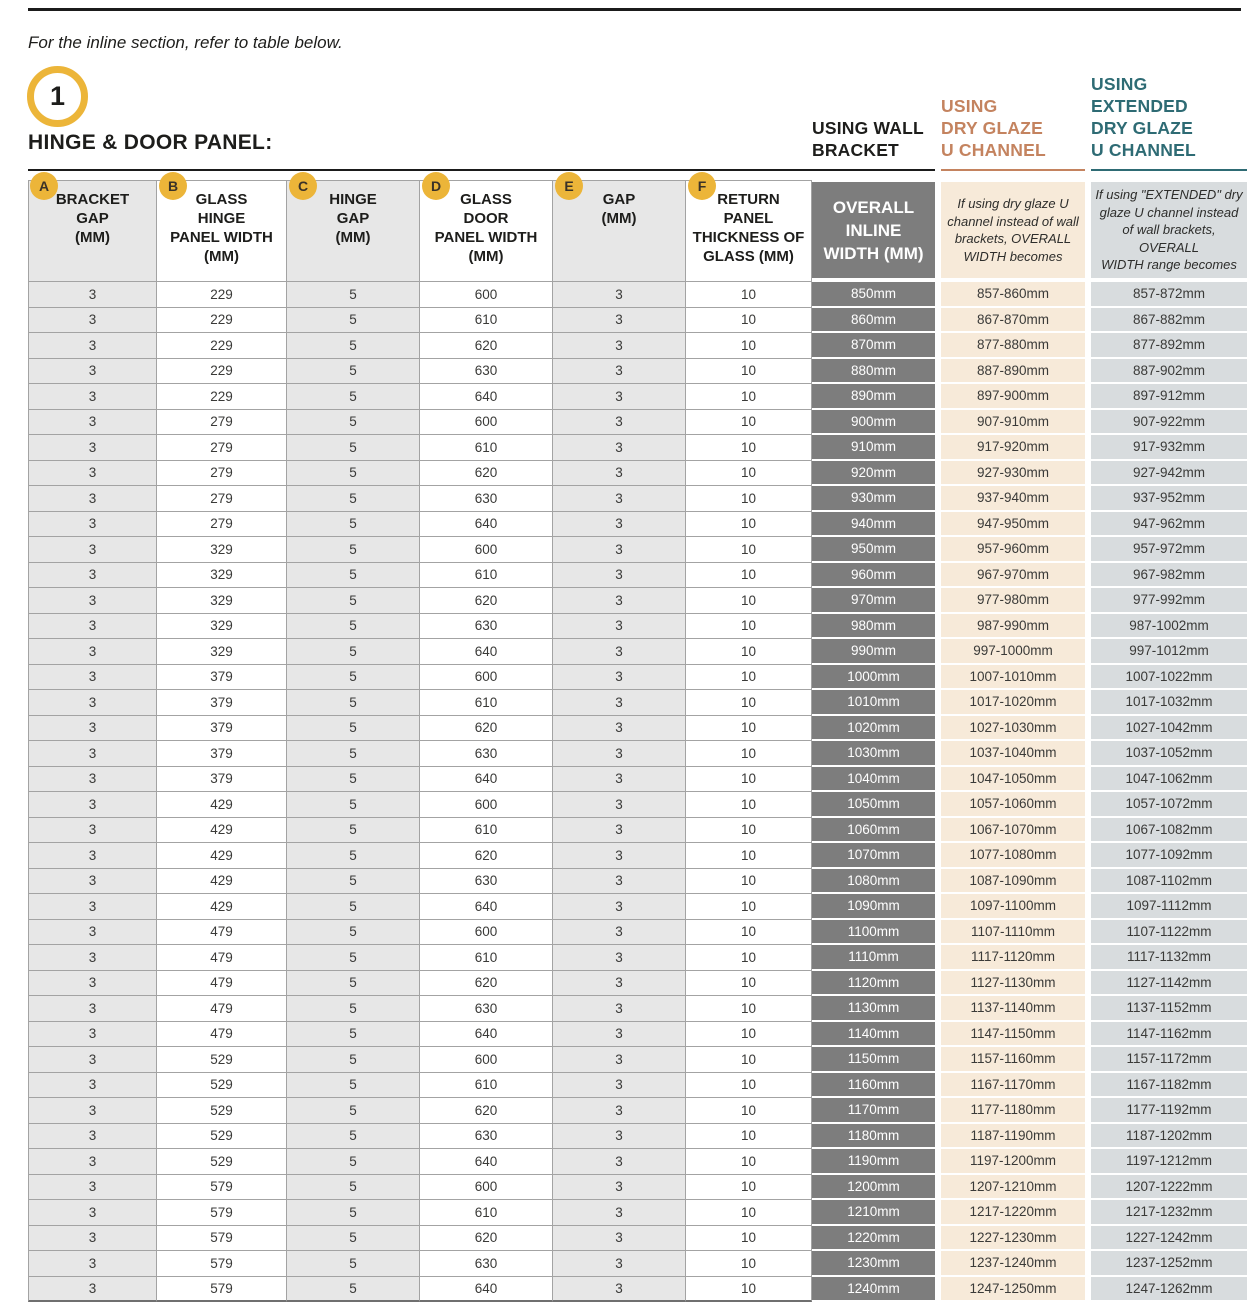 The width and height of the screenshot is (1247, 1313). Describe the element at coordinates (1013, 499) in the screenshot. I see `cell-dry-glaze-width: 937-940mm` at that location.